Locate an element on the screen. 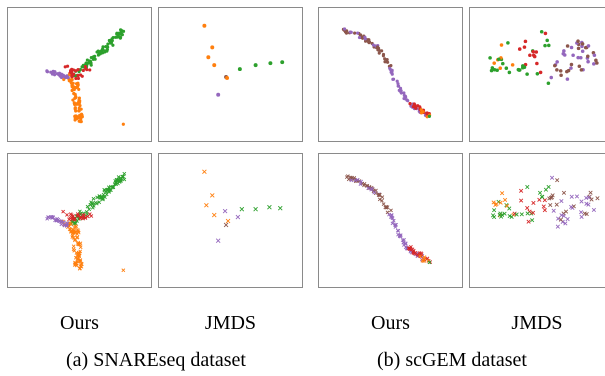 This screenshot has width=605, height=376. scgem-jmds-label: JMDS is located at coordinates (537, 323).